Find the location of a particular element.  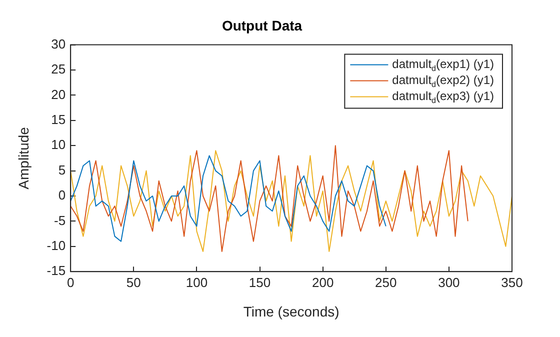

y-tick-label: 10 is located at coordinates (58, 144).